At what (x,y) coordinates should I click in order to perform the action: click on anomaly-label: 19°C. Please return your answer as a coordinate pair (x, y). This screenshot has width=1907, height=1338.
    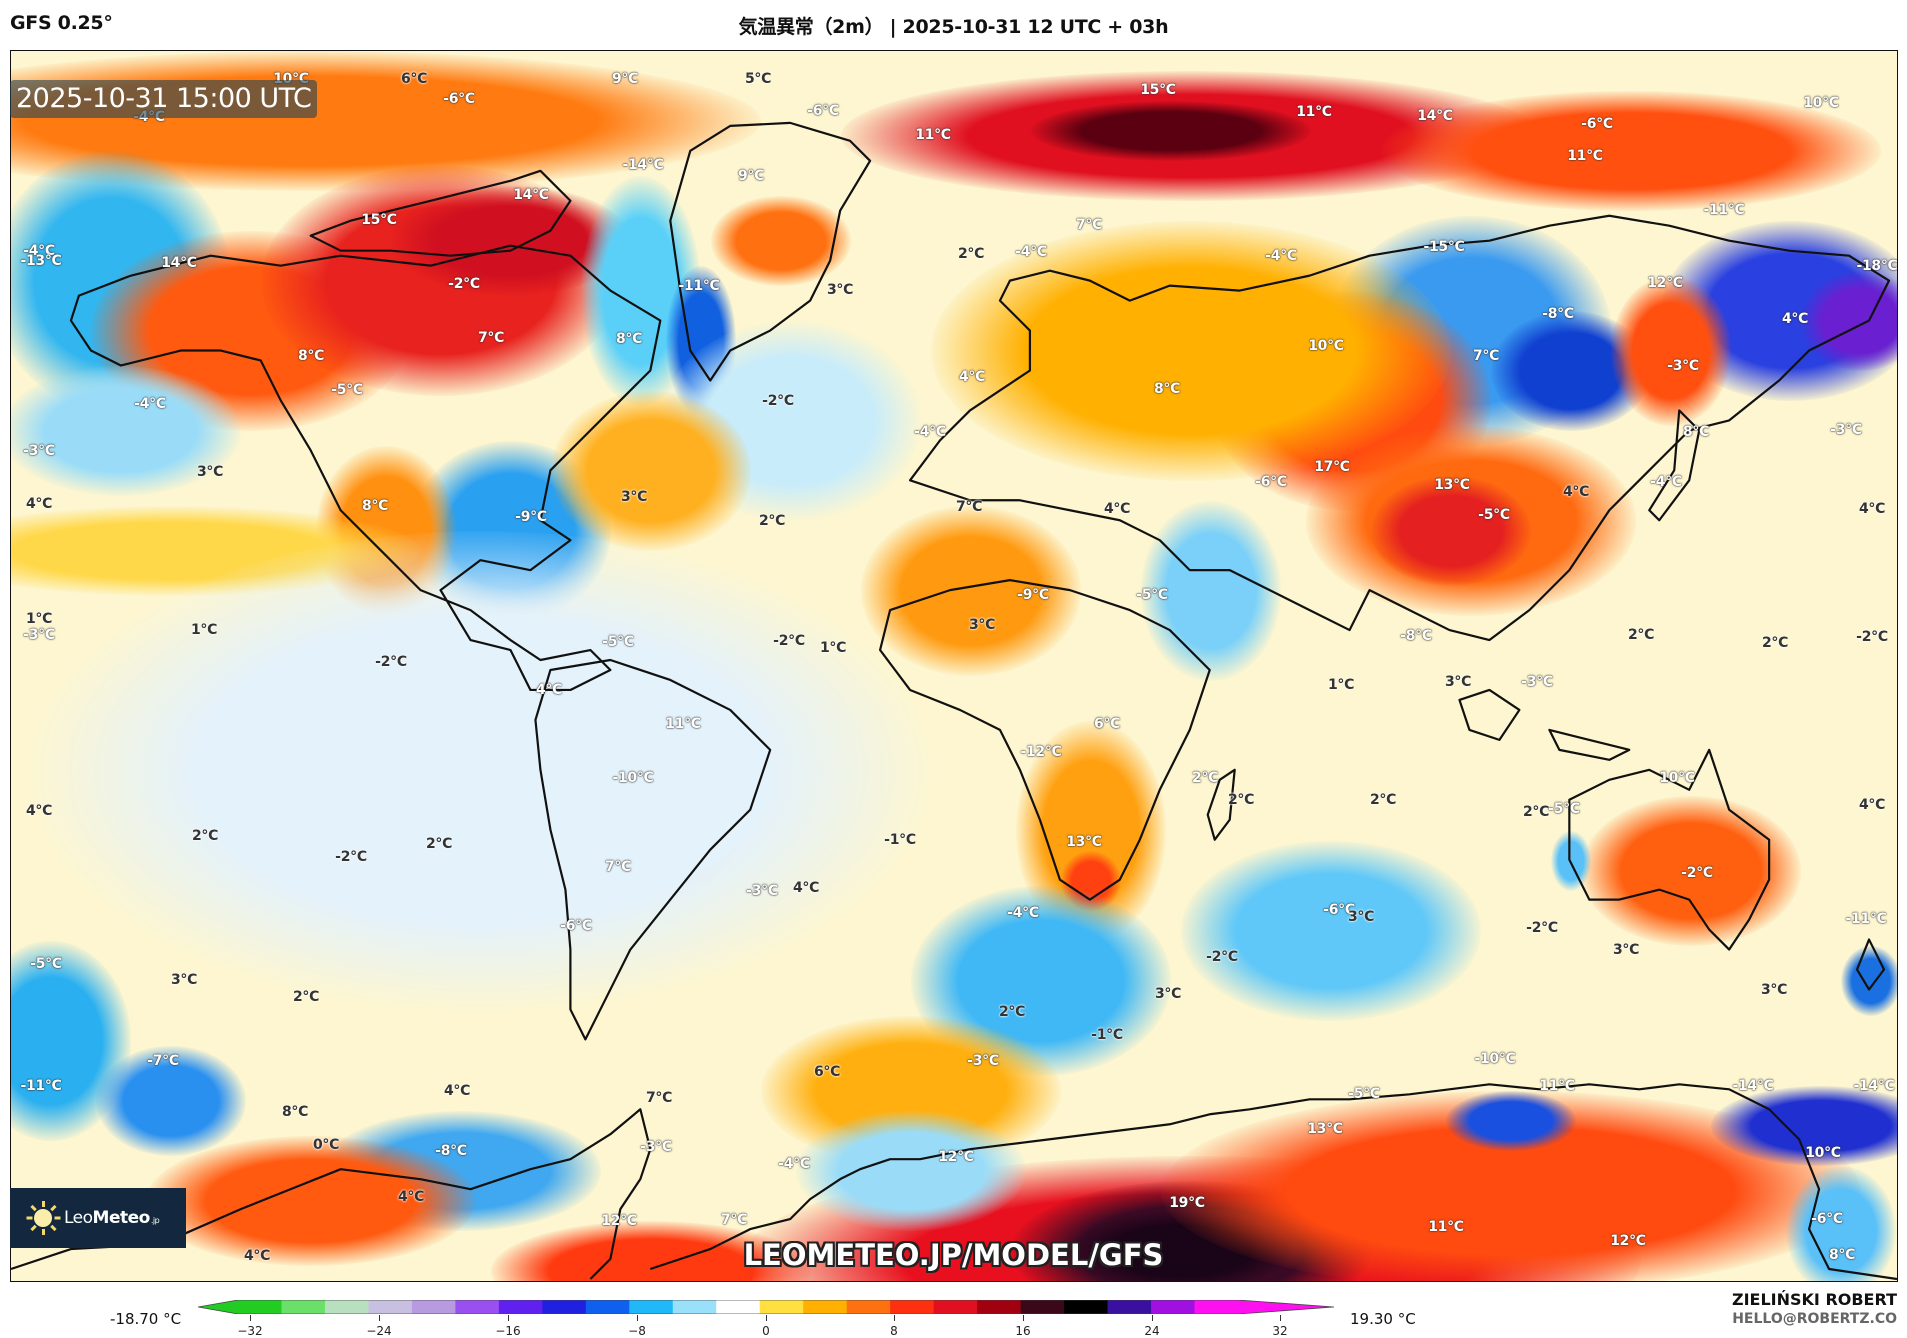
    Looking at the image, I should click on (1187, 1203).